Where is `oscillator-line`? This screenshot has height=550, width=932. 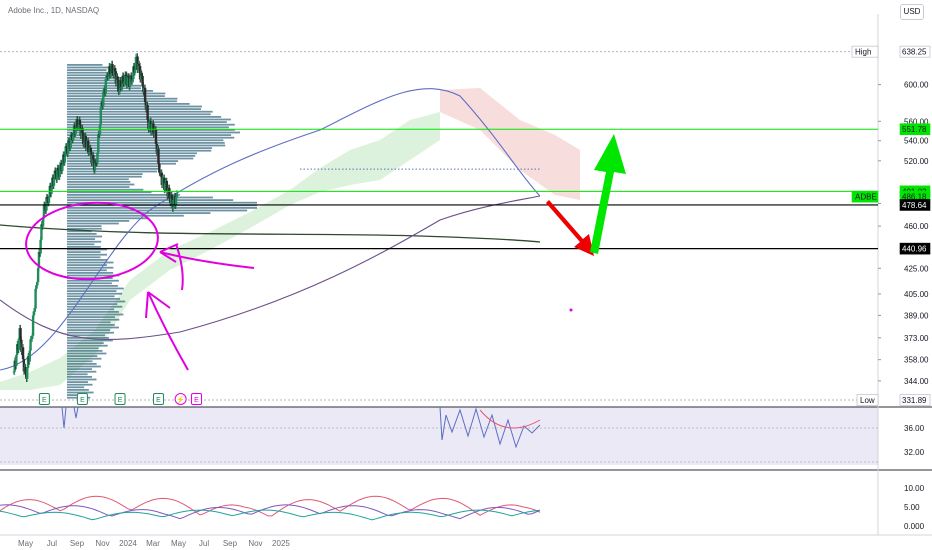
oscillator-line is located at coordinates (270, 515).